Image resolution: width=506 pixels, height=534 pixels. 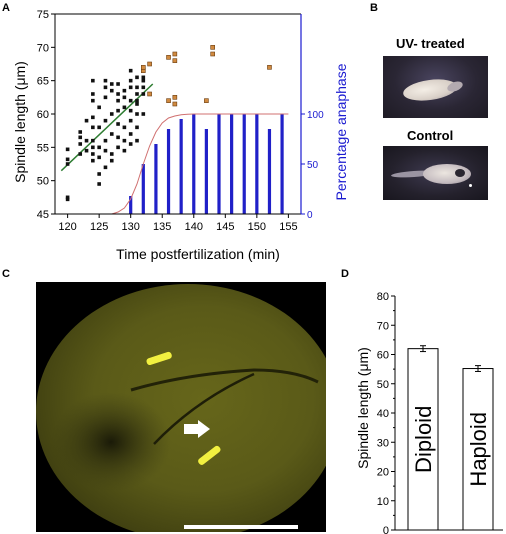 What do you see at coordinates (107, 127) in the screenshot?
I see `linear-fit-line` at bounding box center [107, 127].